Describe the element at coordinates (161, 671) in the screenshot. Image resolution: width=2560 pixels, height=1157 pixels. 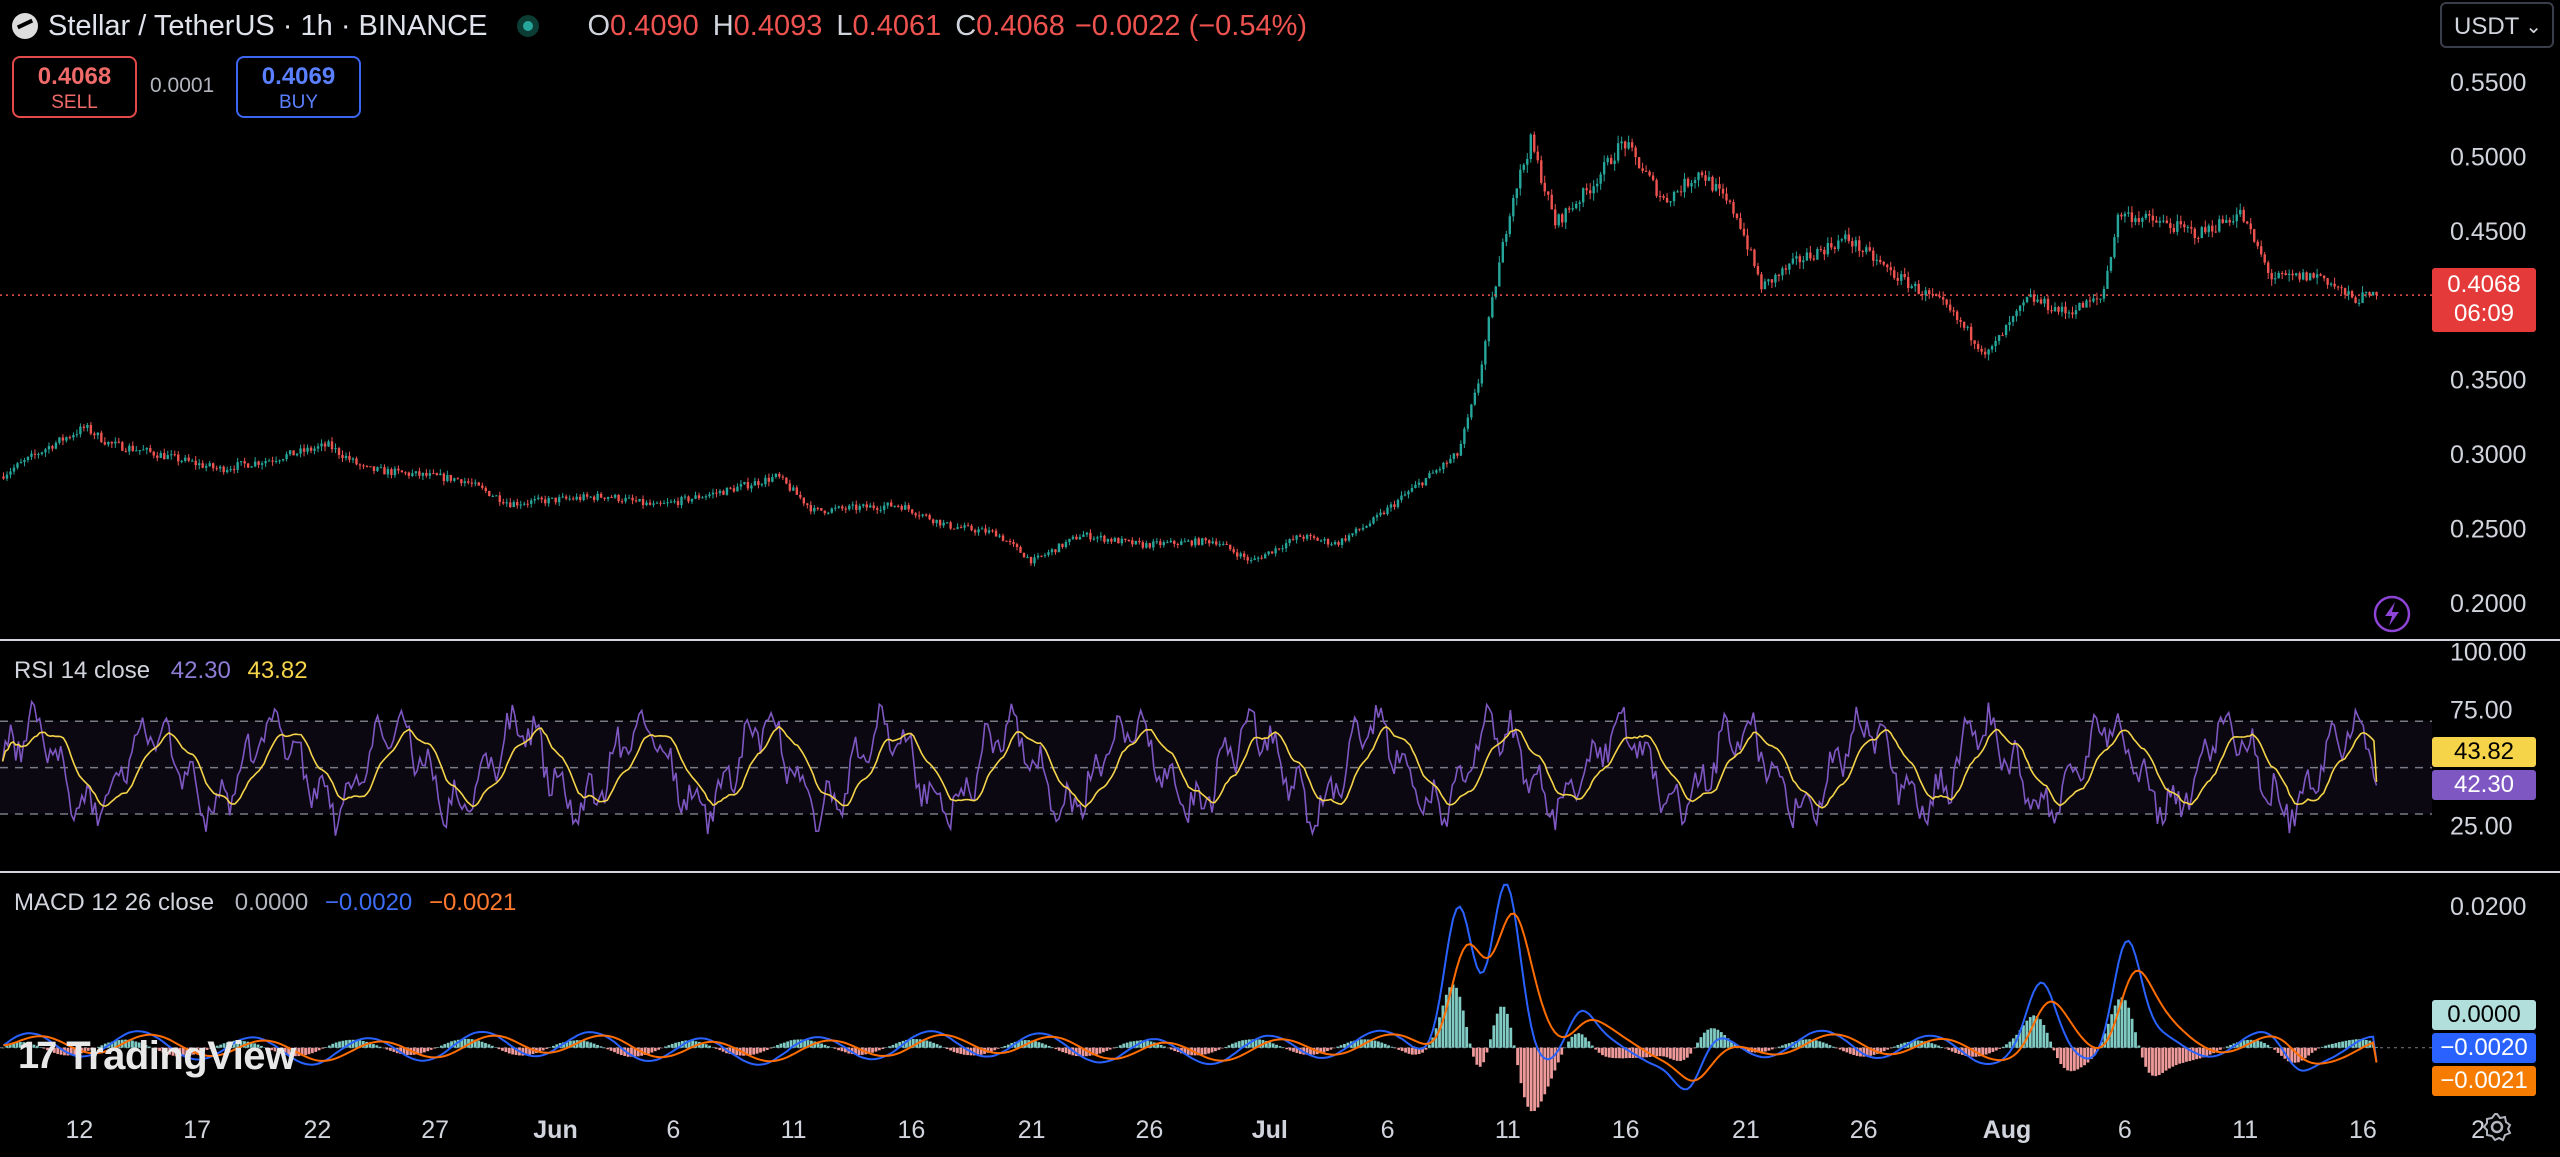
I see `rsi-legend: RSI 14 close 42.30 43.82` at that location.